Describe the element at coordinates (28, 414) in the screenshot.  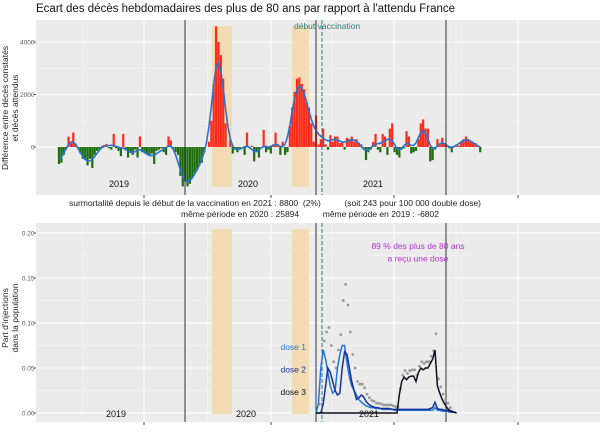
I see `y-tick-label: 0.00` at that location.